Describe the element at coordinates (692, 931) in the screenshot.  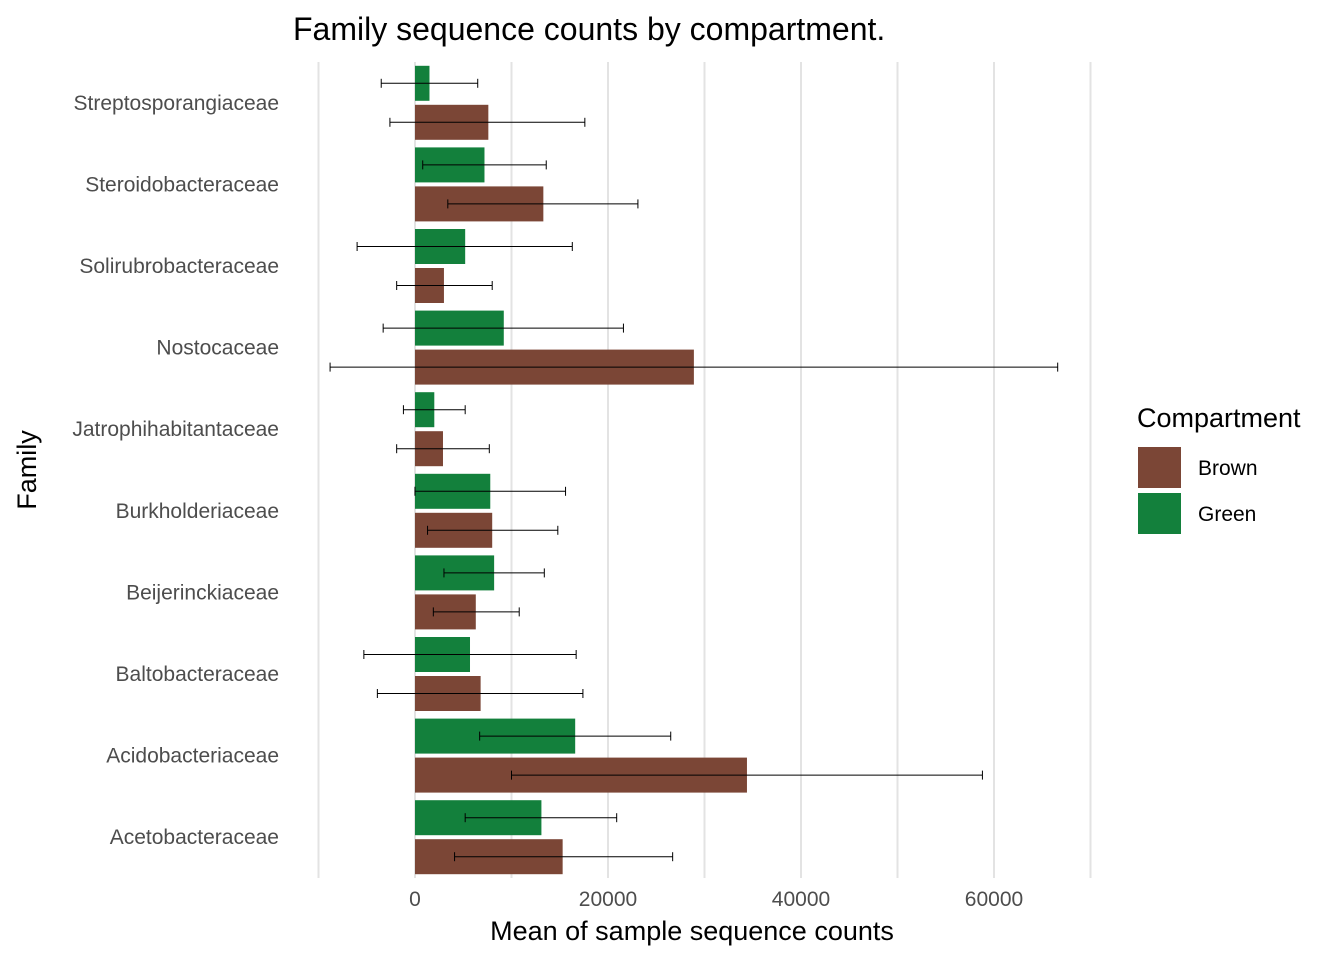
I see `x-axis-title: Mean of sample sequence counts` at that location.